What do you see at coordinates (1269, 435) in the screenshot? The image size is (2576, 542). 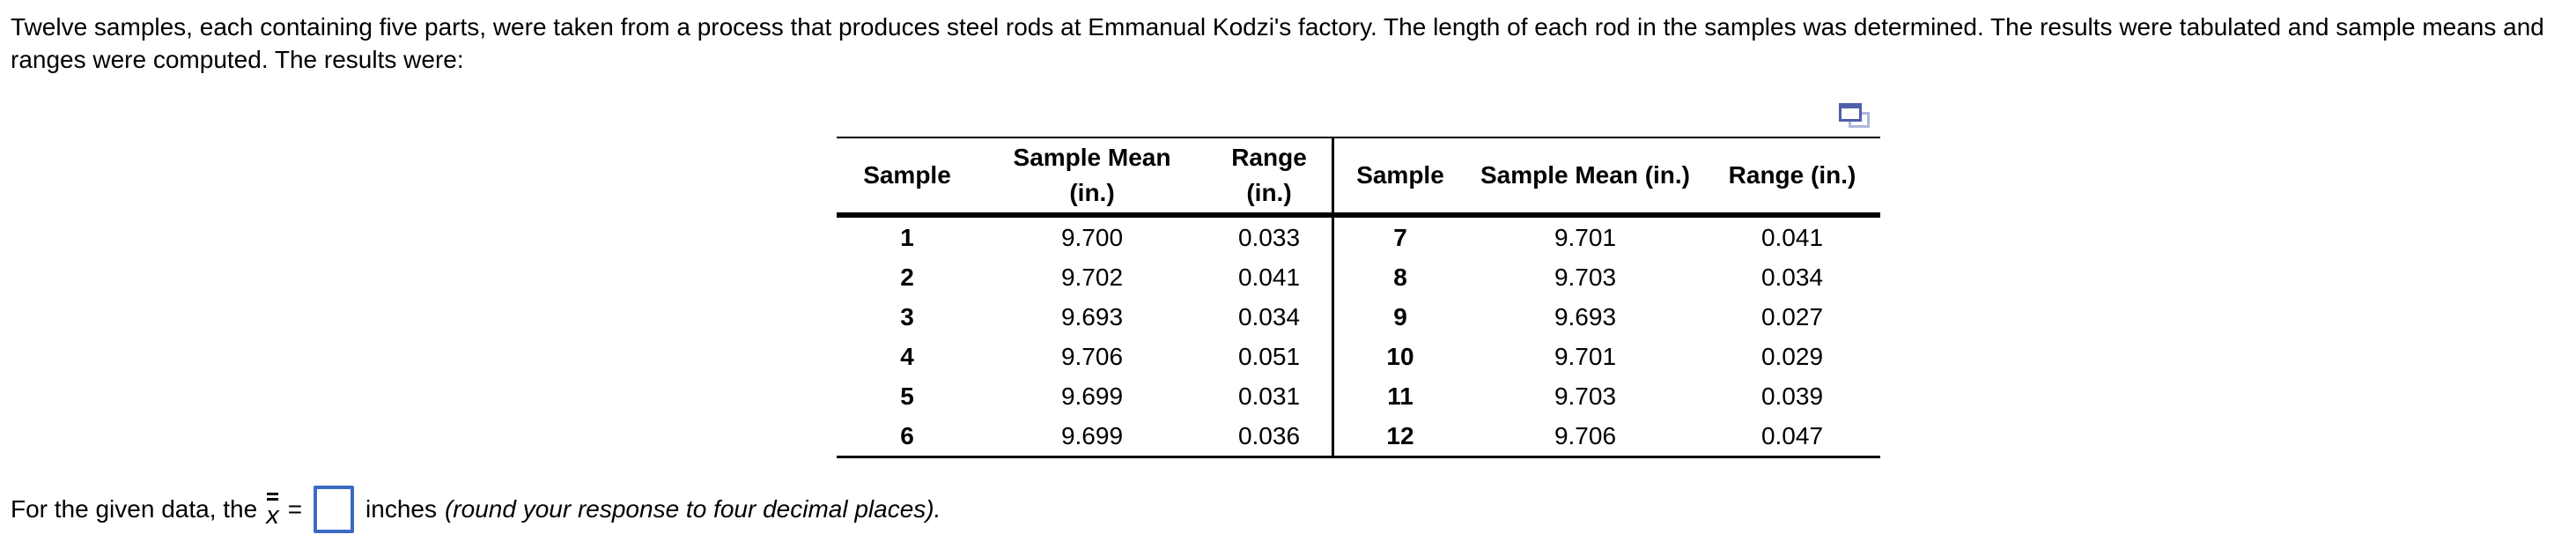 I see `cell-range: 0.036` at bounding box center [1269, 435].